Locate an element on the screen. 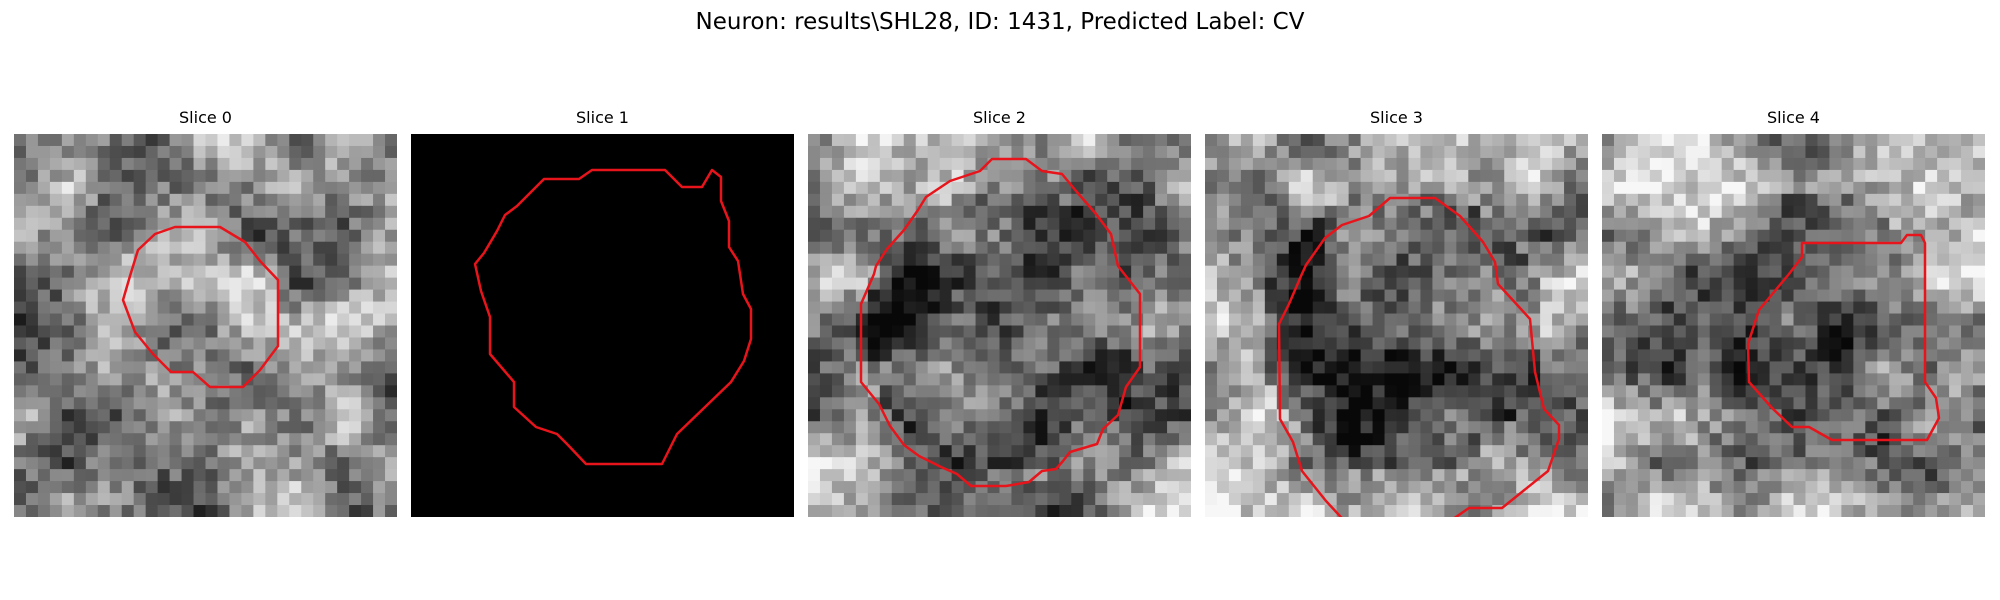  slice-title: Slice 2 is located at coordinates (999, 117).